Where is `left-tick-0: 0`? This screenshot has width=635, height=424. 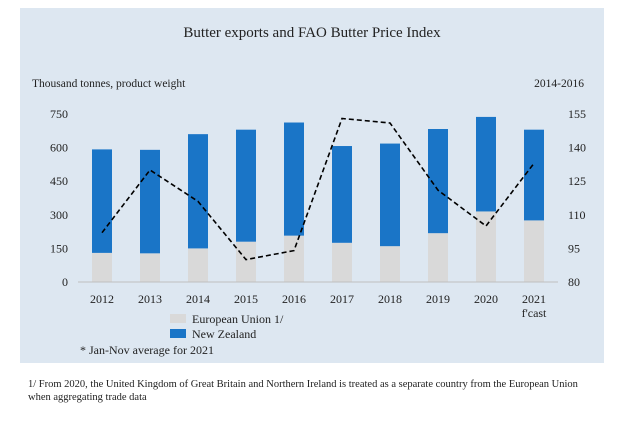
left-tick-0: 0 is located at coordinates (65, 282).